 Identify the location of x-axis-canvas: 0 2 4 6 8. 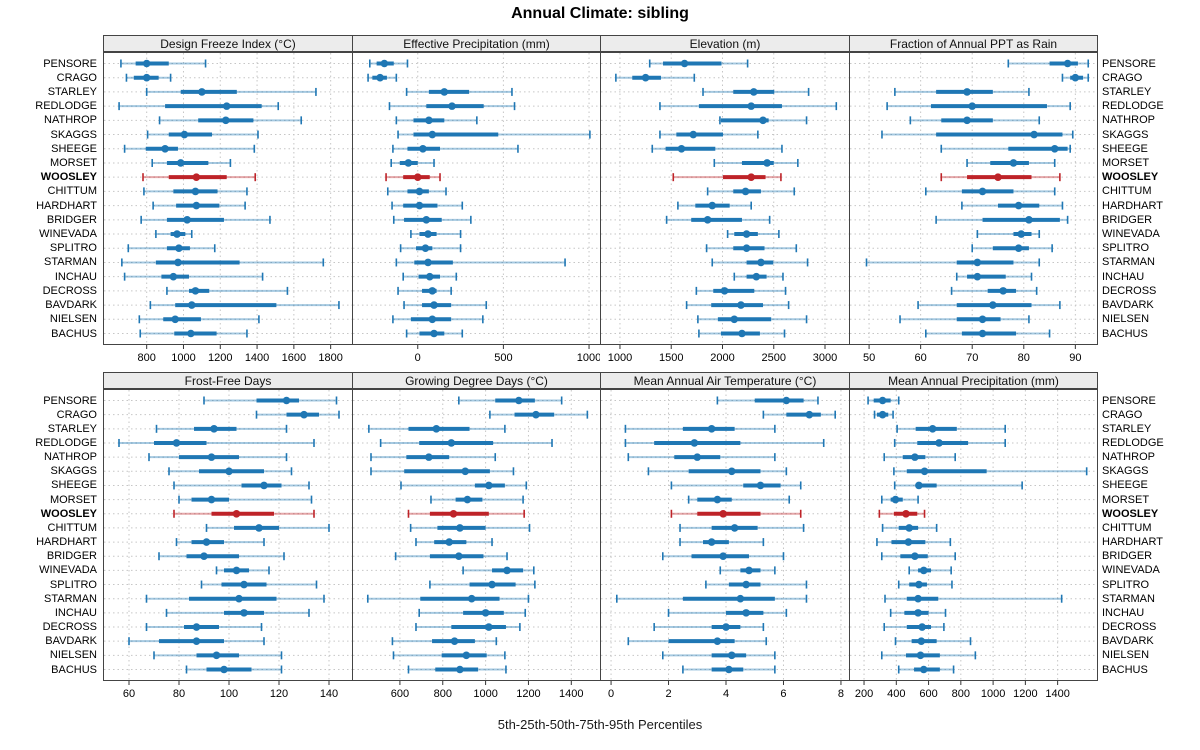
(726, 690).